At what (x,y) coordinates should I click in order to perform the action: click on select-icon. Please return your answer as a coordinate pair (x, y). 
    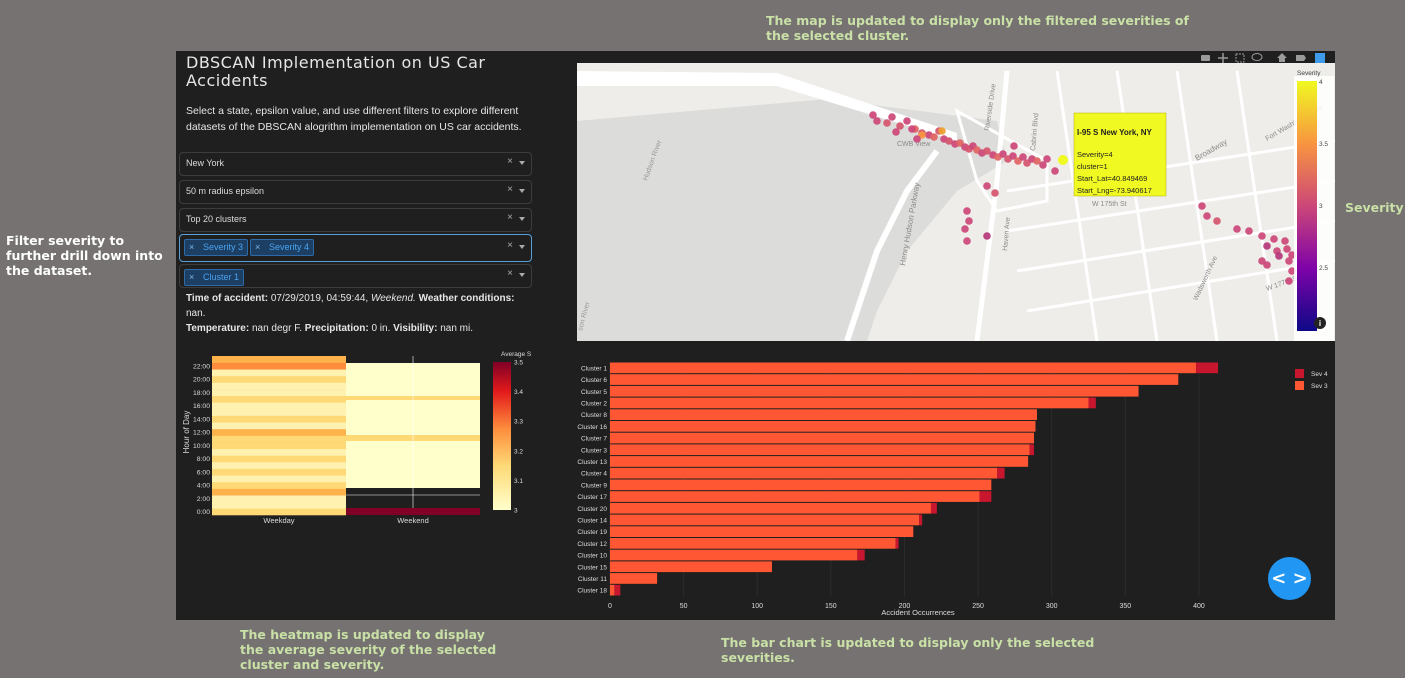
    Looking at the image, I should click on (1240, 58).